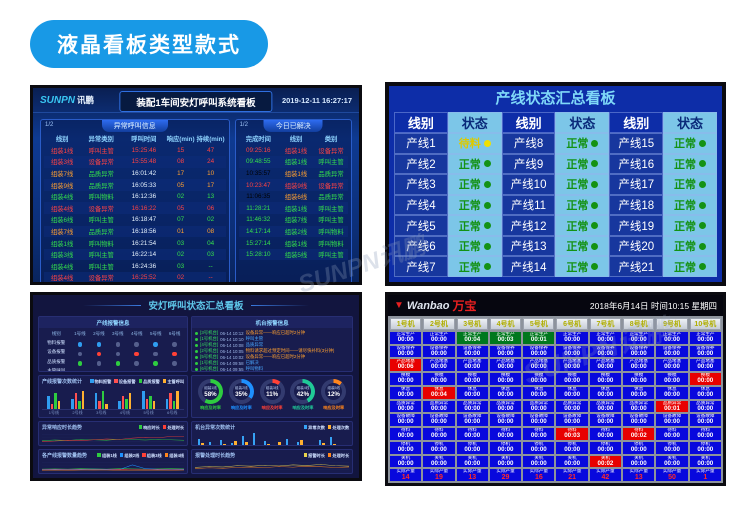 Image resolution: width=750 pixels, height=517 pixels. I want to click on response-cell: 15, so click(181, 150).